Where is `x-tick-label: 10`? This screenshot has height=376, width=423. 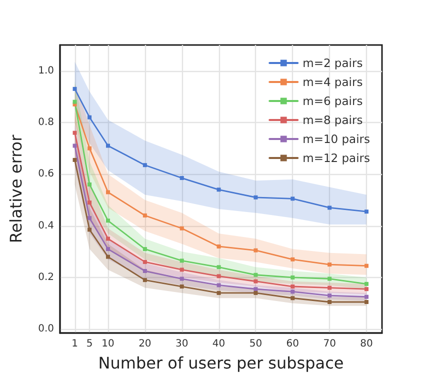 x-tick-label: 10 is located at coordinates (108, 344).